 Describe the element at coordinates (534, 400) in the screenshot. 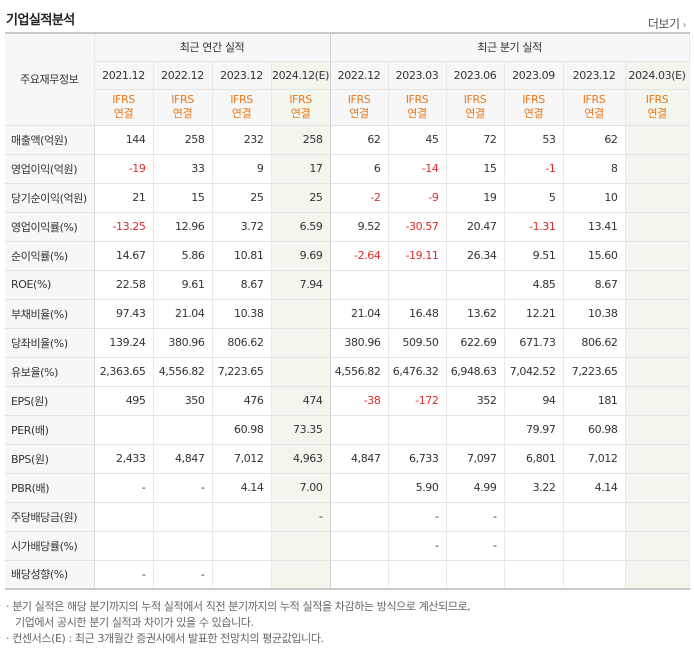

I see `table-cell: 94` at that location.